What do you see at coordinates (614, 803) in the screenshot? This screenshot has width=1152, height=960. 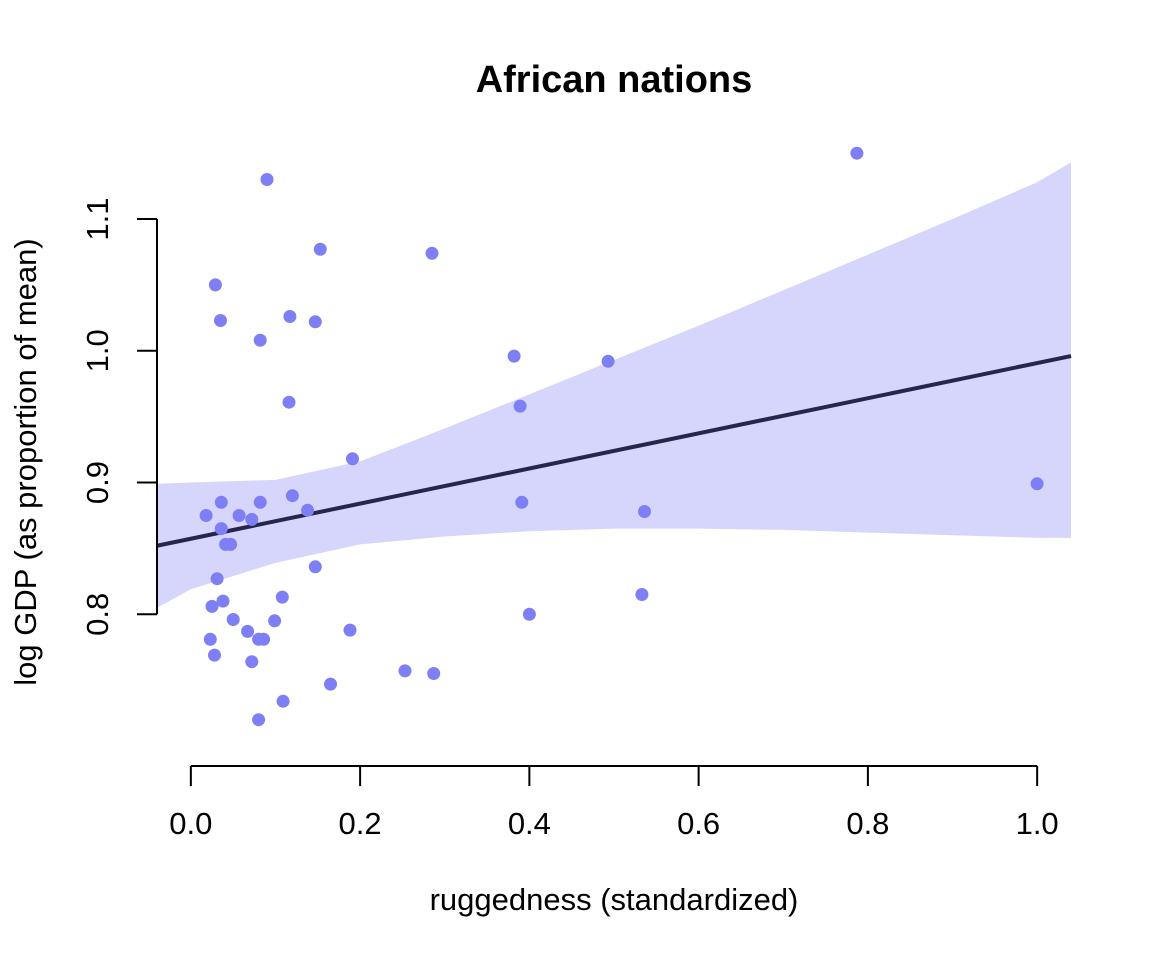 I see `x-axis: 0.0 0.2 0.4 0.6 0.8 1.0` at bounding box center [614, 803].